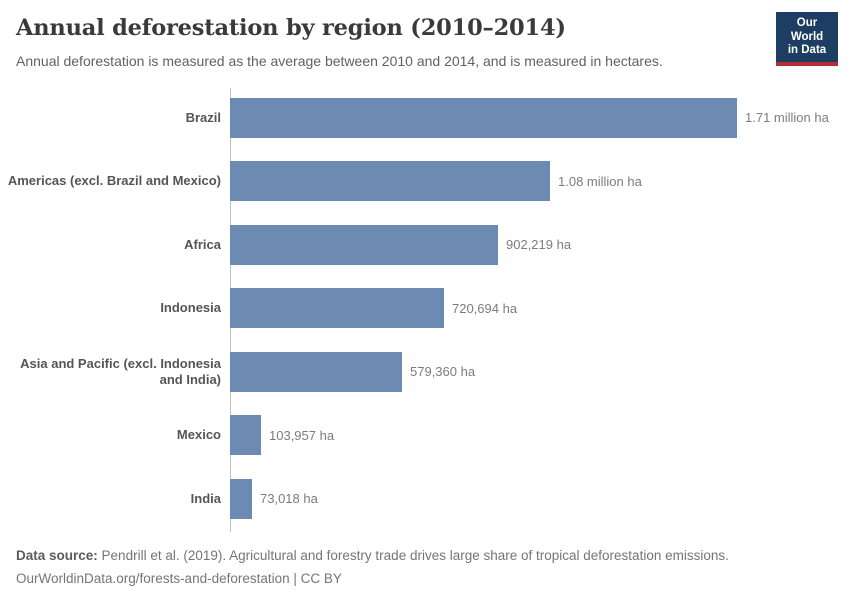 The width and height of the screenshot is (850, 600). What do you see at coordinates (198, 435) in the screenshot?
I see `category-label: Mexico` at bounding box center [198, 435].